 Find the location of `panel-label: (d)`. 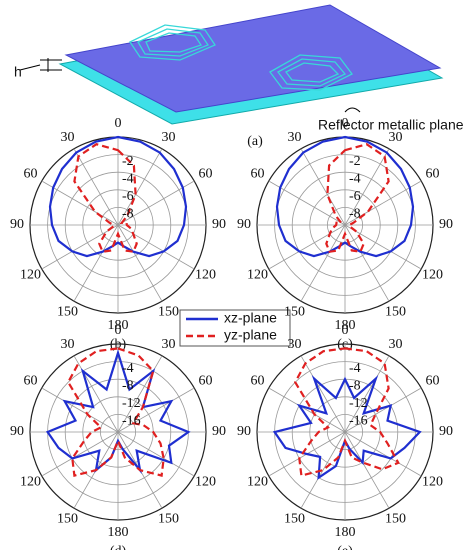

panel-label: (d) is located at coordinates (118, 547).